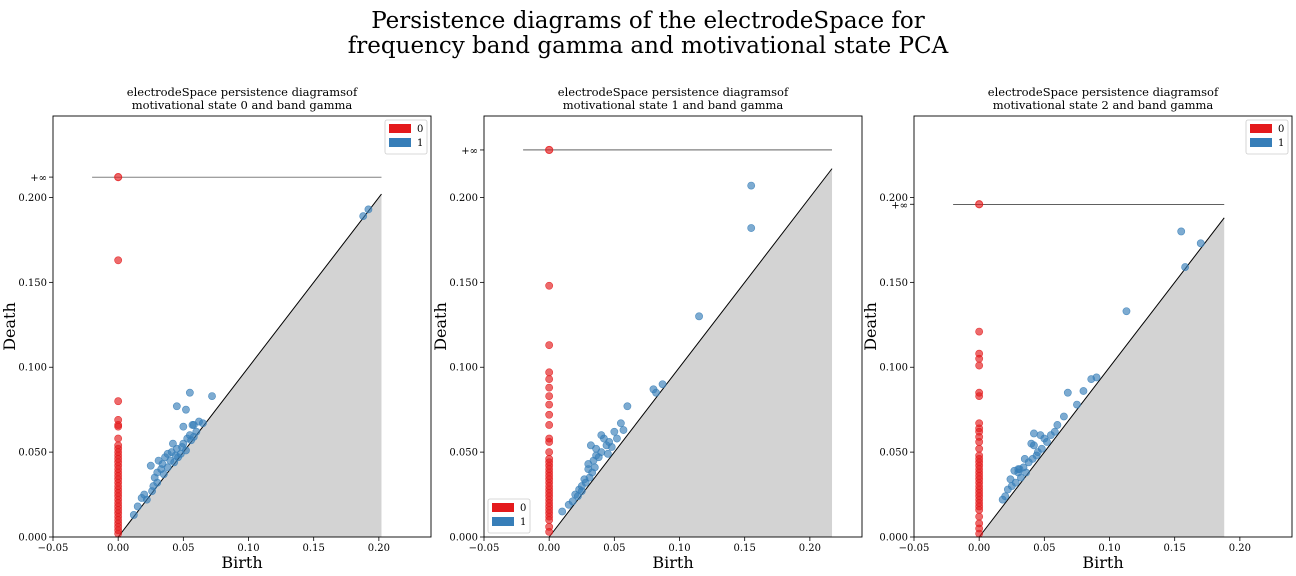 The height and width of the screenshot is (576, 1296). I want to click on x-axis-label: Birth, so click(672, 562).